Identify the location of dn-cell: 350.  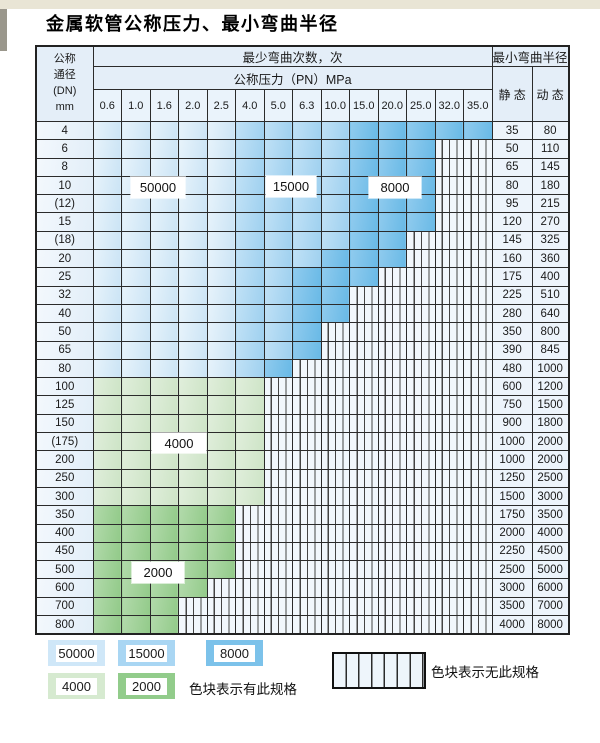
(64, 515).